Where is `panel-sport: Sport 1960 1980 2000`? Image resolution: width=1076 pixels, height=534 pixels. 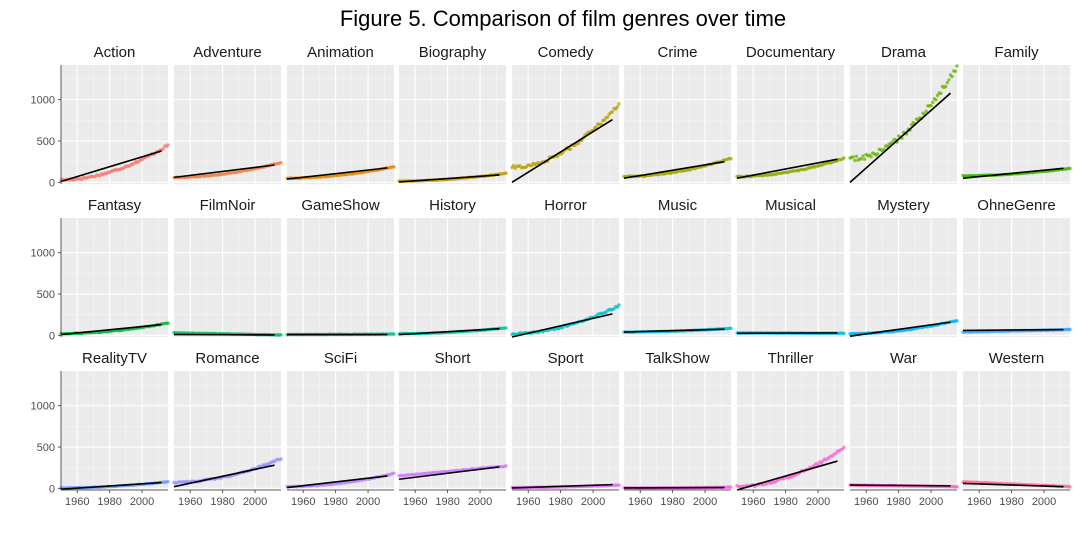 panel-sport: Sport 1960 1980 2000 is located at coordinates (565, 429).